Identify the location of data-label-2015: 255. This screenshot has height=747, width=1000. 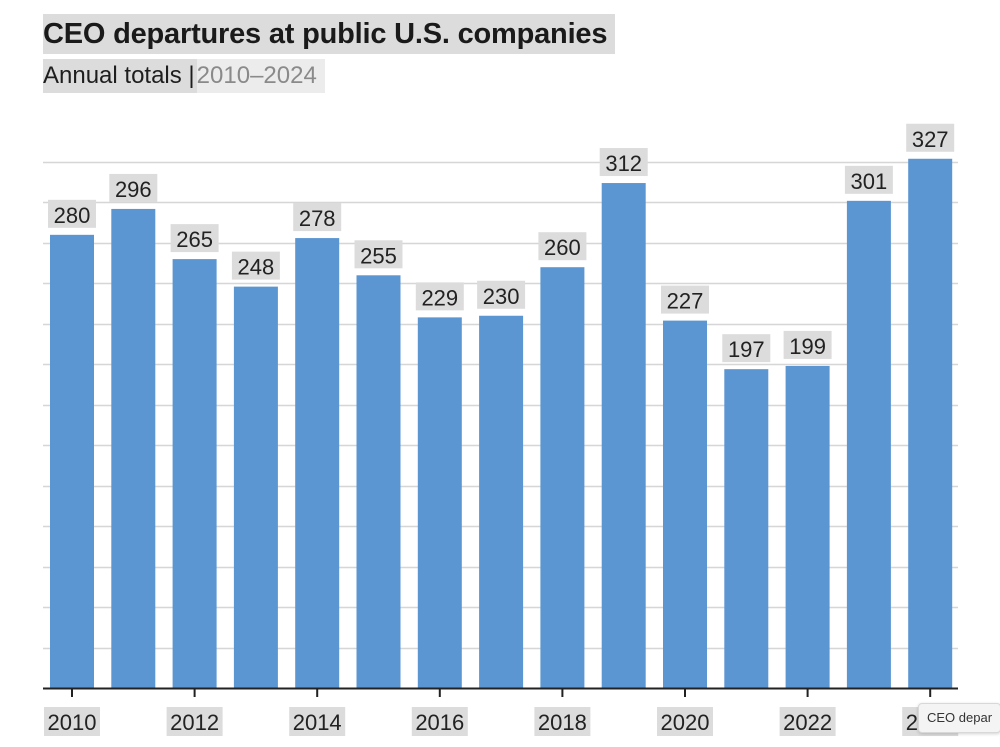
(378, 255).